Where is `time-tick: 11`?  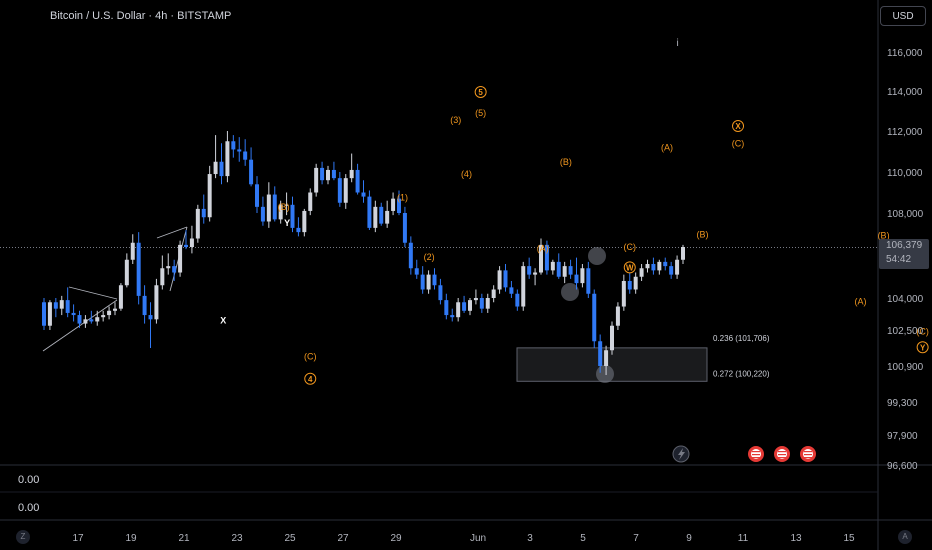 time-tick: 11 is located at coordinates (743, 538).